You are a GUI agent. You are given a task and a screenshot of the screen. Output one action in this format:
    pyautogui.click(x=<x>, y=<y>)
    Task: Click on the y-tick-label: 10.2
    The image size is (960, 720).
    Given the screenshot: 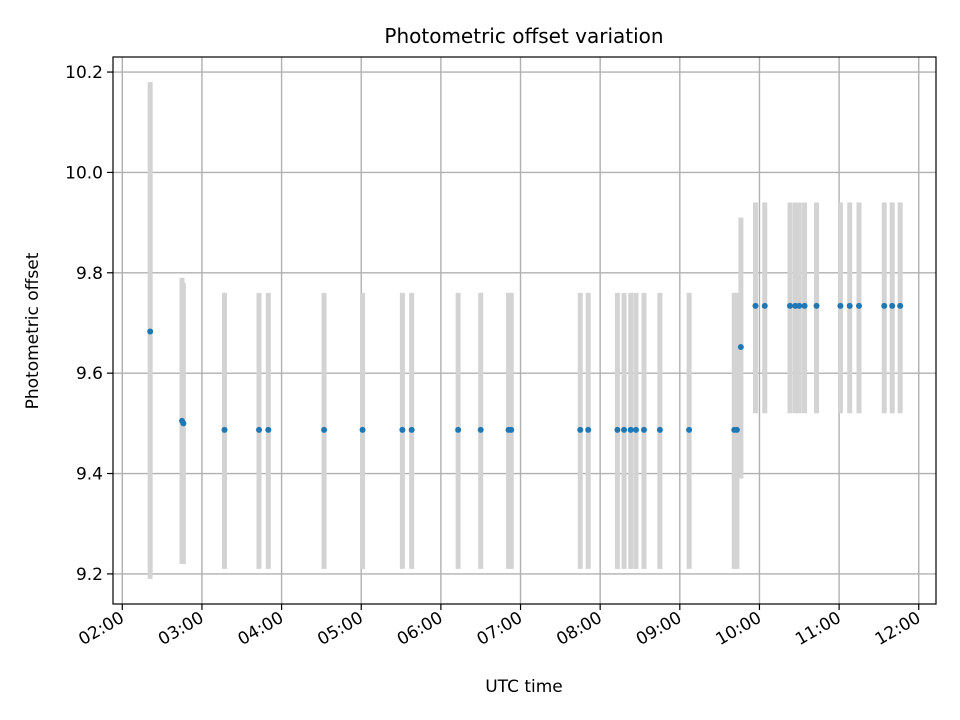 What is the action you would take?
    pyautogui.click(x=84, y=73)
    